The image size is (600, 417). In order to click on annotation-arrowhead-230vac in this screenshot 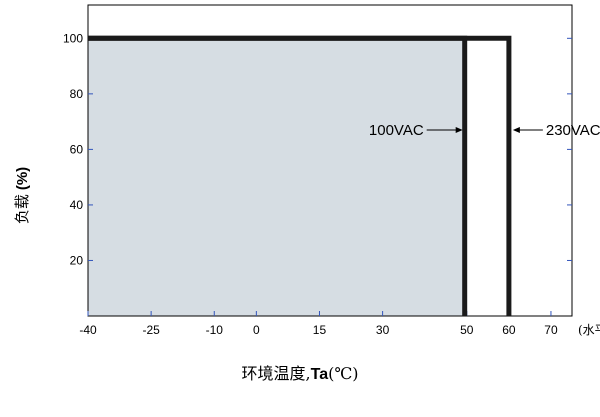, I will do `click(516, 129)`.